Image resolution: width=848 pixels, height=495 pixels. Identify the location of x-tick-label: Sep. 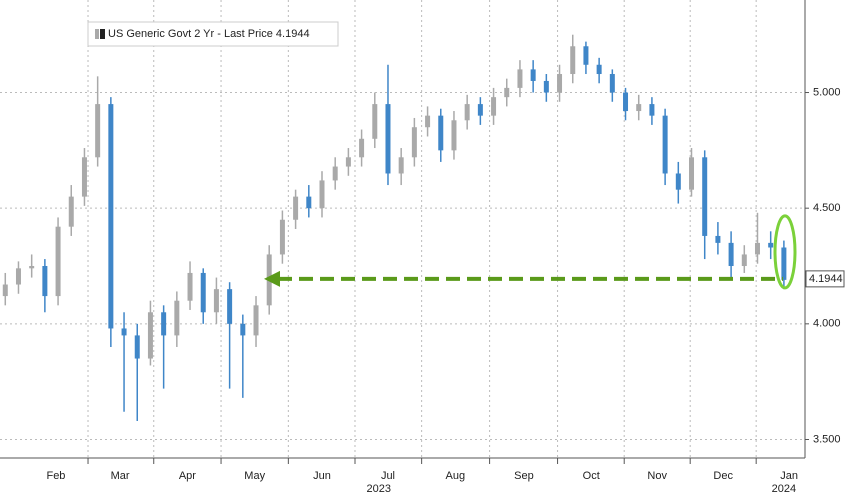
(524, 476).